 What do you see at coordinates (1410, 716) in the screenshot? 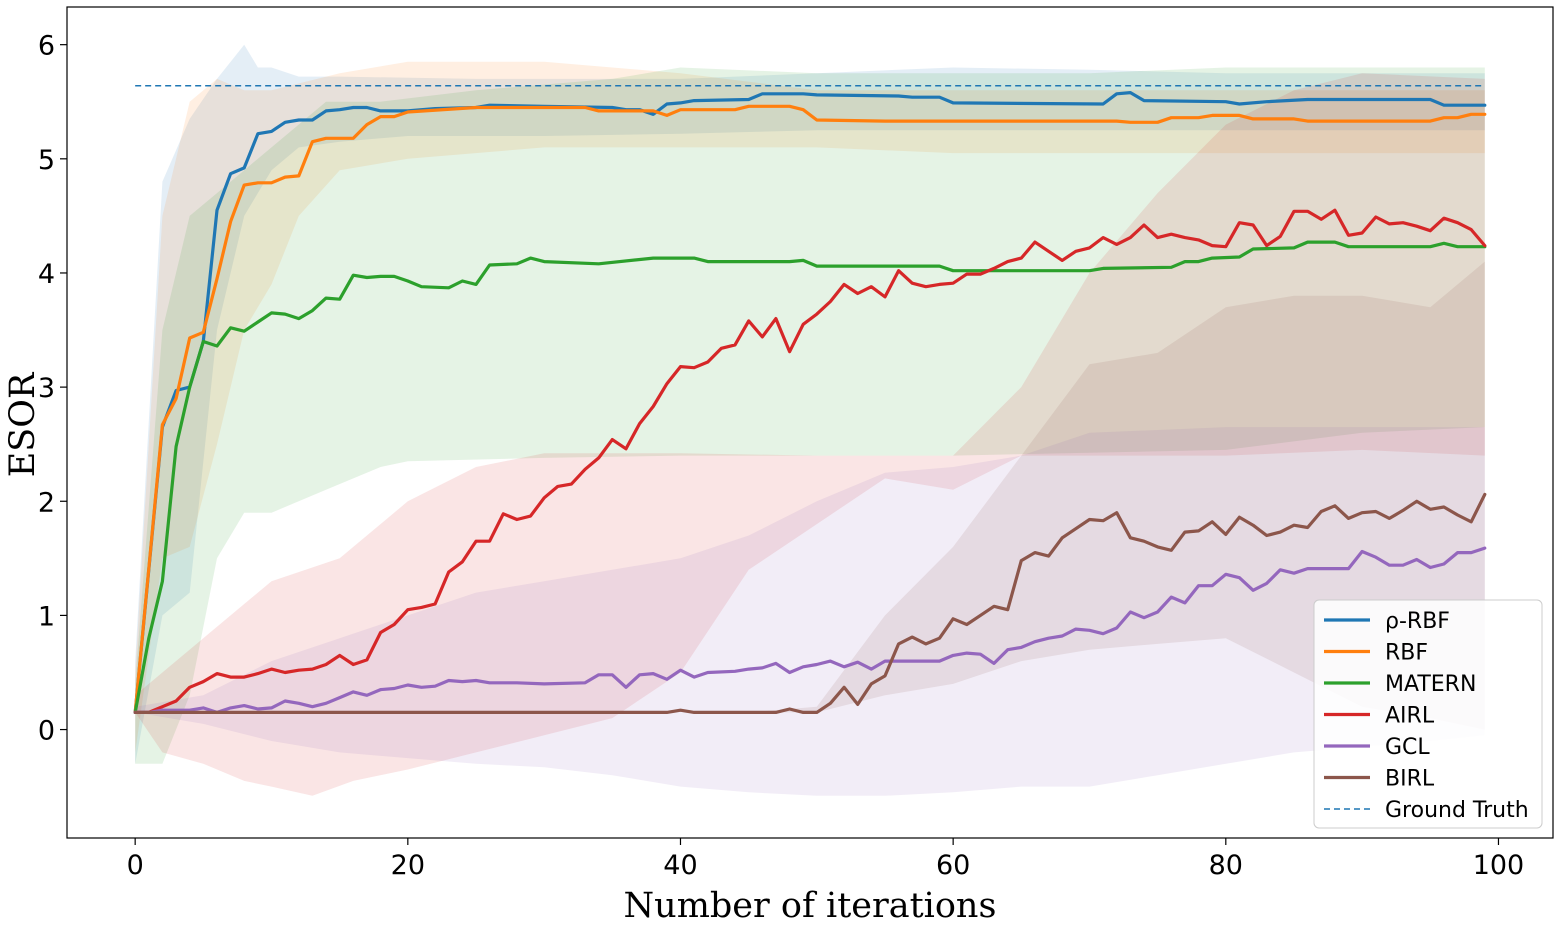
I see `legend-label: AIRL` at bounding box center [1410, 716].